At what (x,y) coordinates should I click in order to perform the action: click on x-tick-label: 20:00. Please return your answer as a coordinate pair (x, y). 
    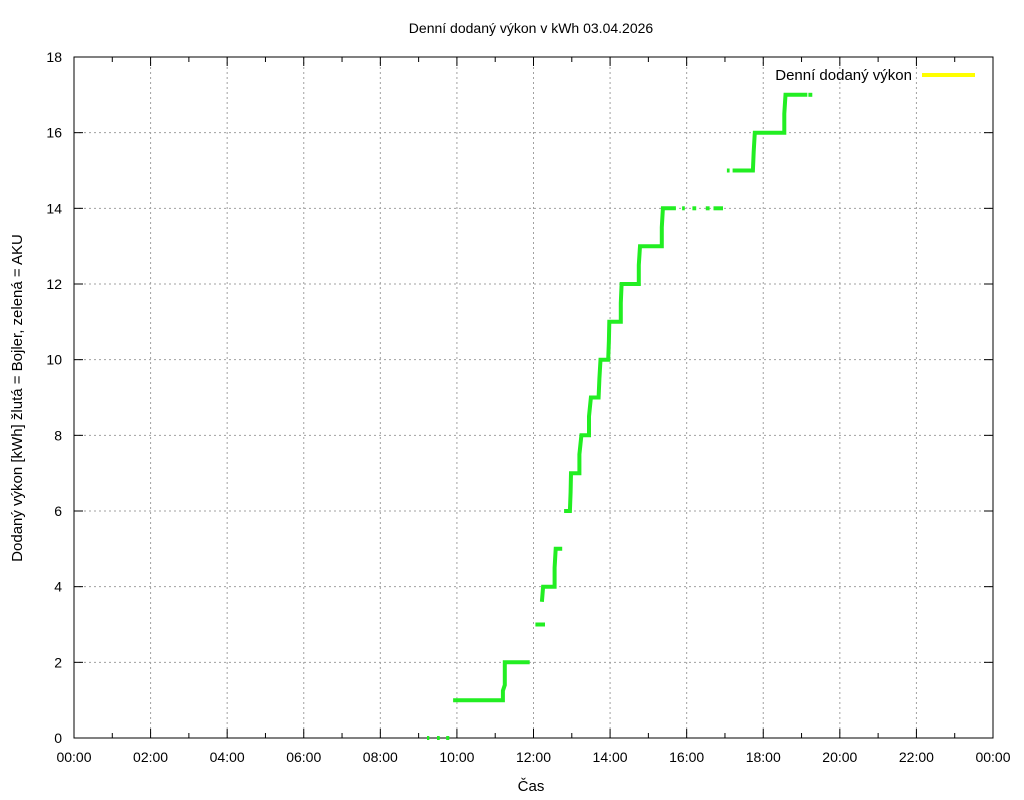
    Looking at the image, I should click on (839, 757).